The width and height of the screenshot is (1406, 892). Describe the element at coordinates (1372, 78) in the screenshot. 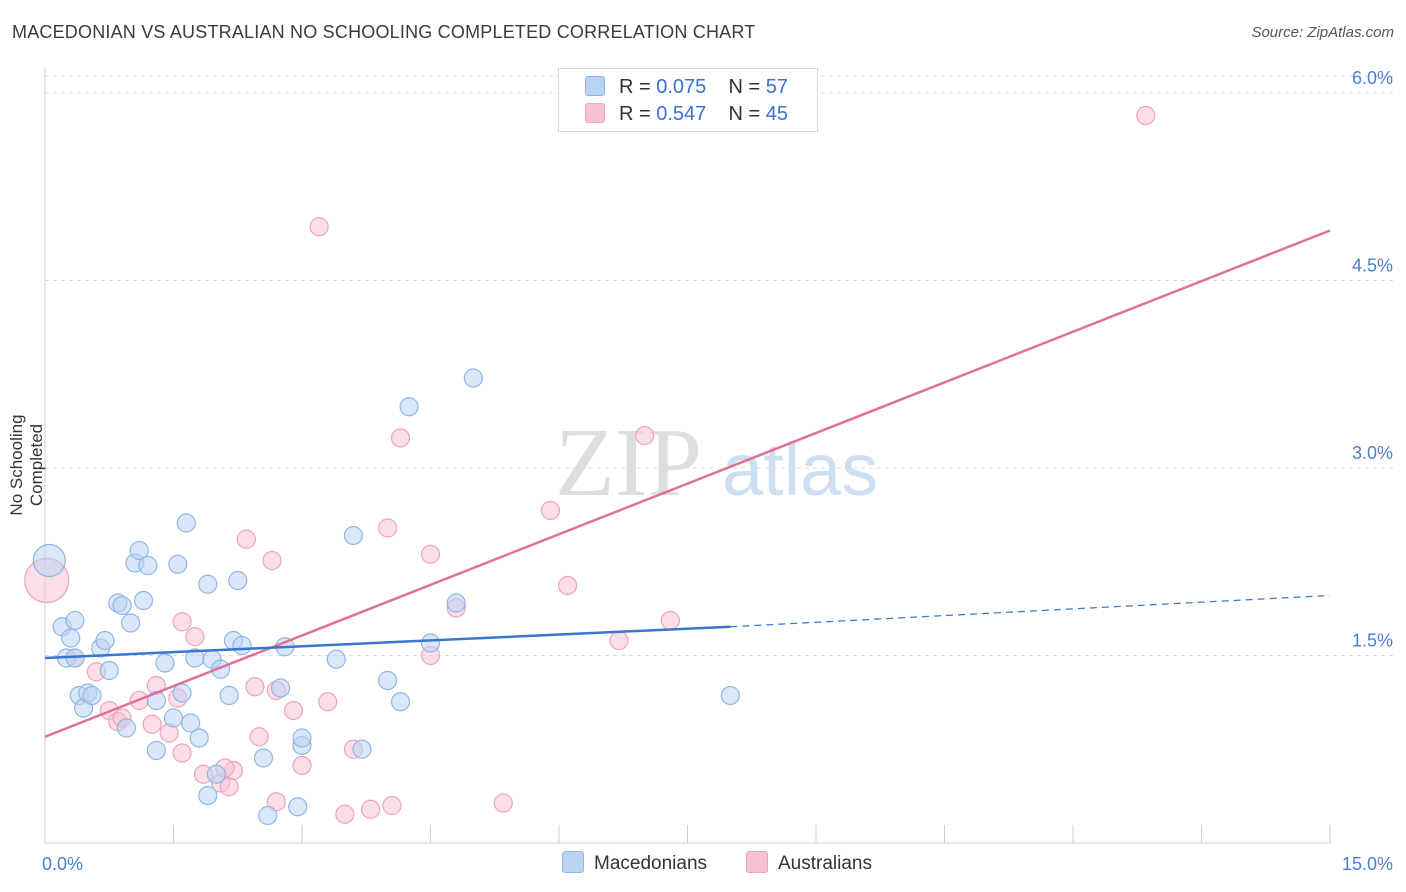

I see `y-tick-label: 6.0%` at that location.